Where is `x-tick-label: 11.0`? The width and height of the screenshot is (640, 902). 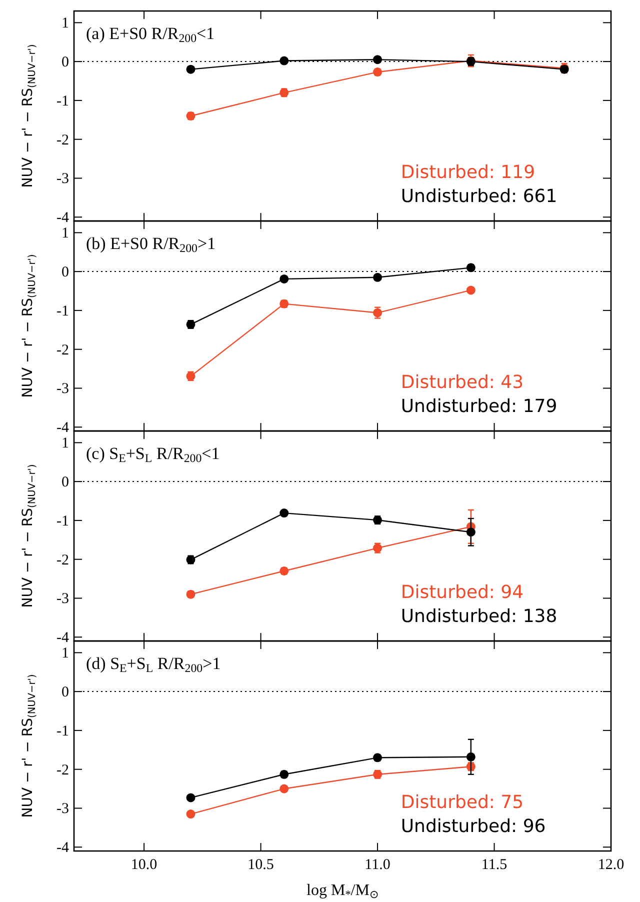 x-tick-label: 11.0 is located at coordinates (377, 865).